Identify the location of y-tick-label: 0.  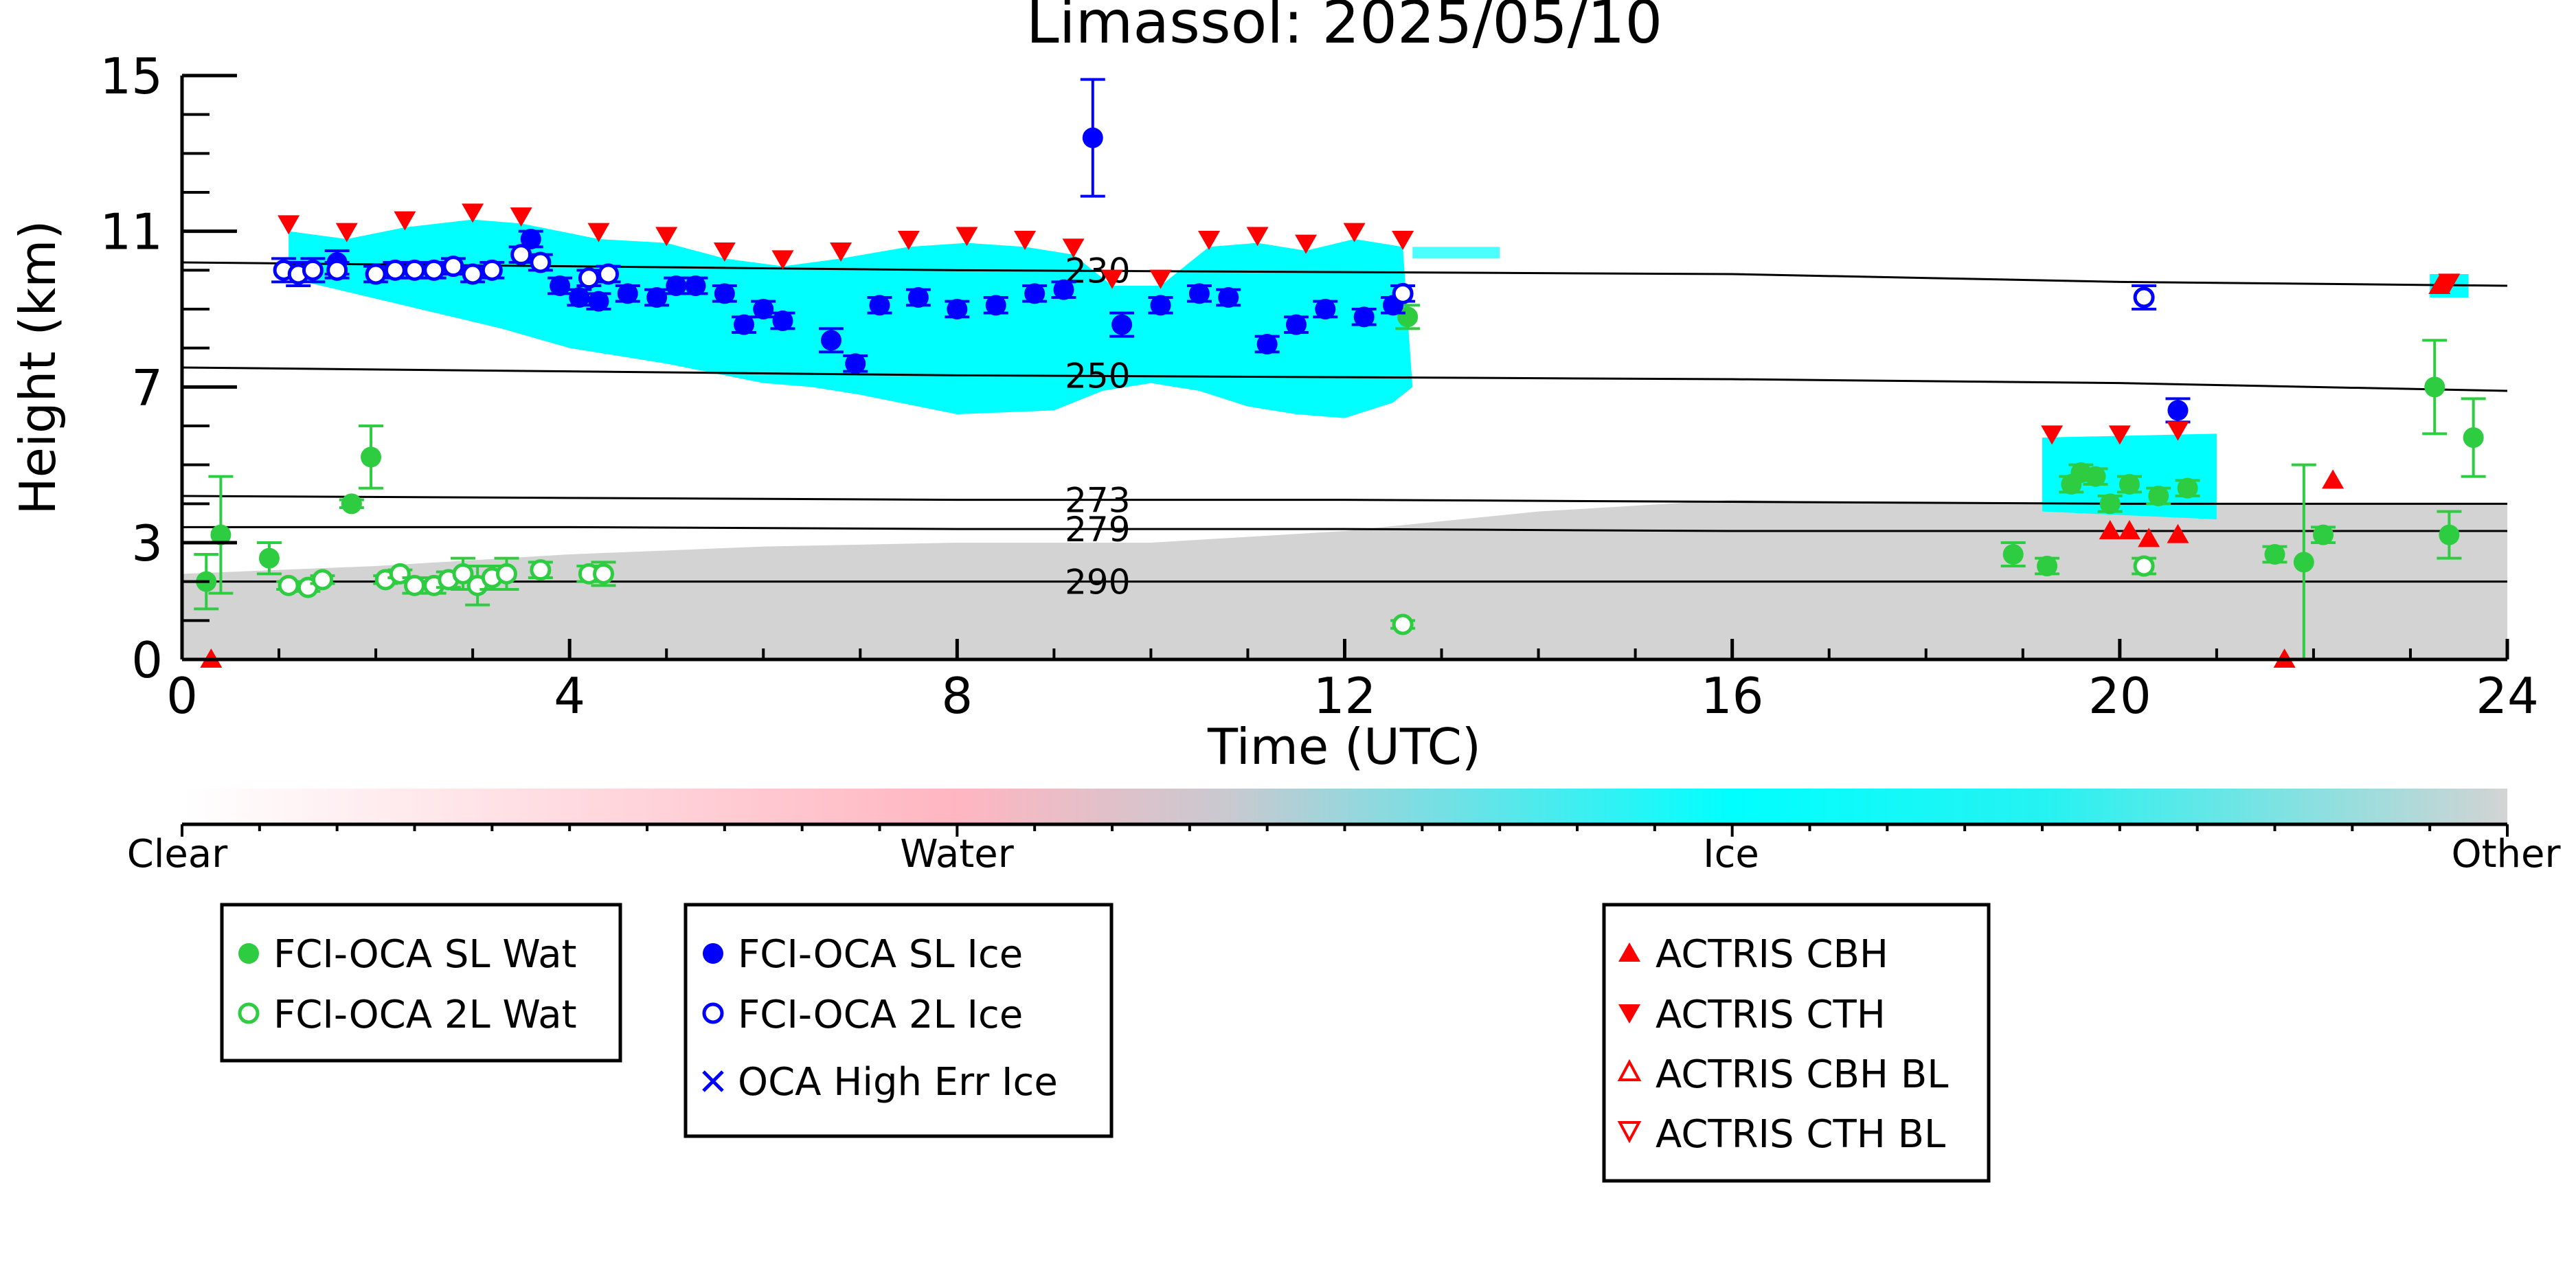
(147, 660).